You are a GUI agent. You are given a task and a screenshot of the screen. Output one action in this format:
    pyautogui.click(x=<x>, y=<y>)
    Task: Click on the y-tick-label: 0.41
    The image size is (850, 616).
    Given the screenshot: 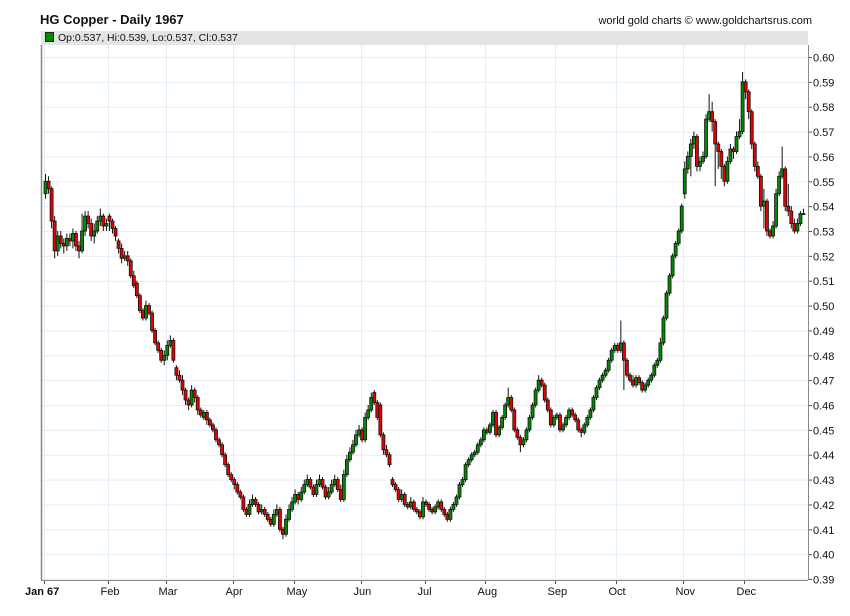 What is the action you would take?
    pyautogui.click(x=823, y=531)
    